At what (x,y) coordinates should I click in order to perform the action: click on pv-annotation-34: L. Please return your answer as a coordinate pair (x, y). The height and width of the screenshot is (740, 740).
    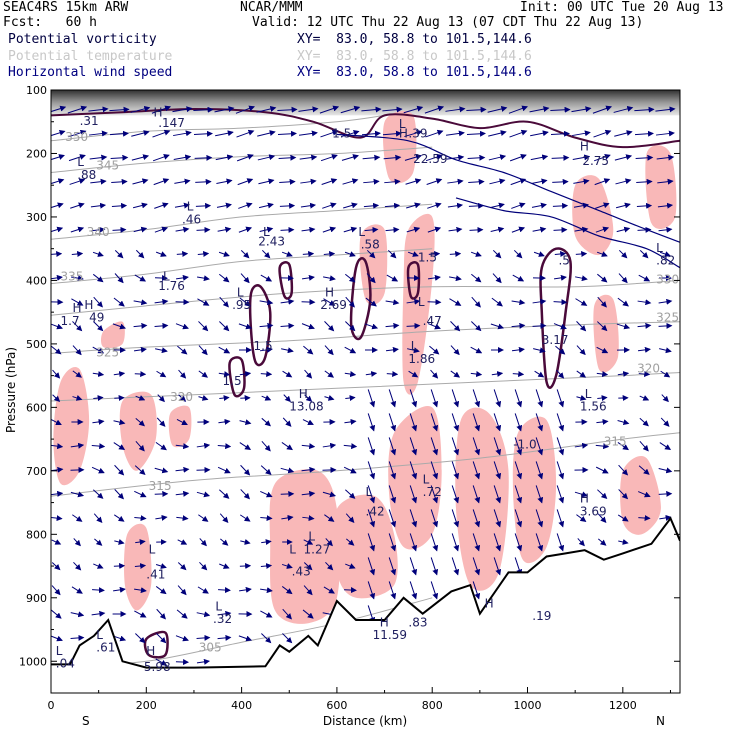
    Looking at the image, I should click on (426, 480).